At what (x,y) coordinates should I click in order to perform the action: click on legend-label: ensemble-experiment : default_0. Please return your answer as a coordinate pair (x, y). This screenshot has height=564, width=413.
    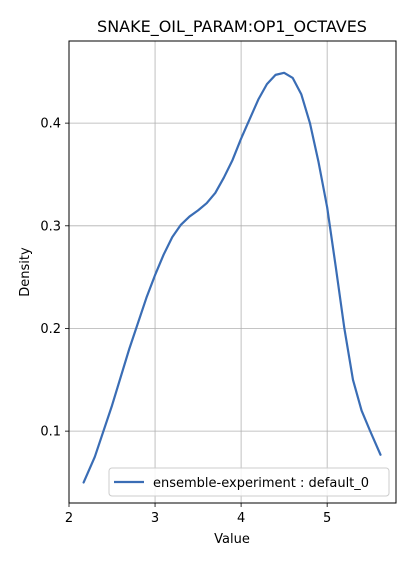
    Looking at the image, I should click on (261, 483).